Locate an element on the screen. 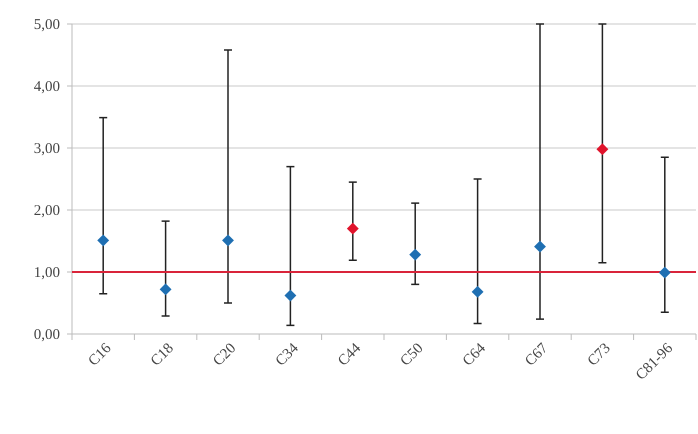  x-tick-label: C67 is located at coordinates (537, 355).